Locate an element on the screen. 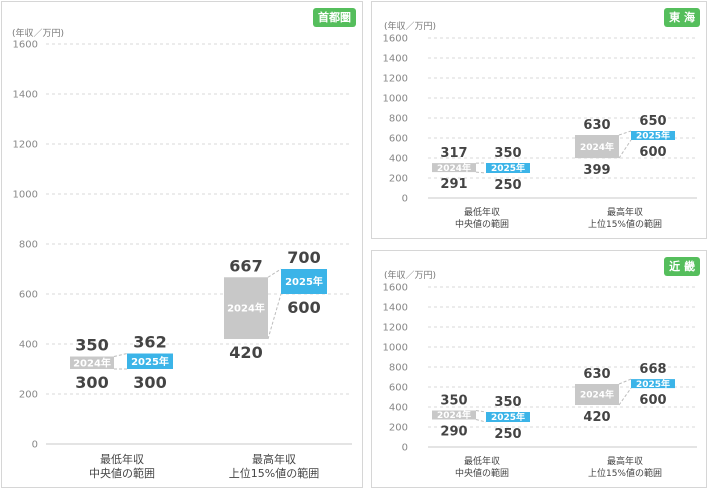 Image resolution: width=708 pixels, height=490 pixels. value-label-high: 667 is located at coordinates (245, 265).